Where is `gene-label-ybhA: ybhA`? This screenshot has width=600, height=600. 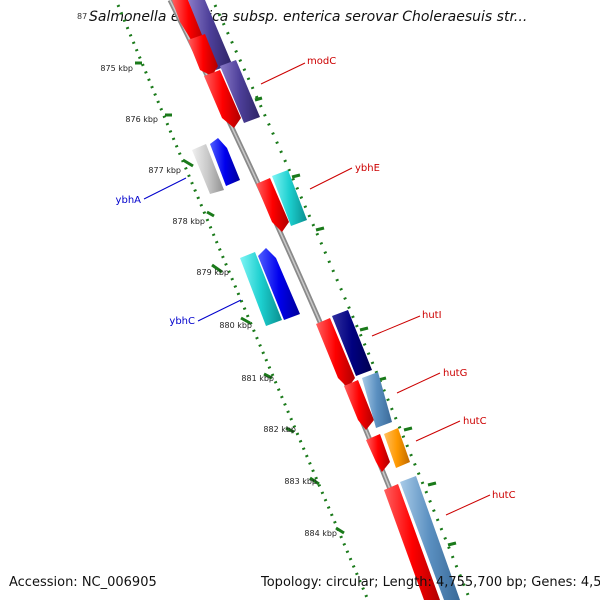
gene-label-ybhA: ybhA is located at coordinates (129, 200).